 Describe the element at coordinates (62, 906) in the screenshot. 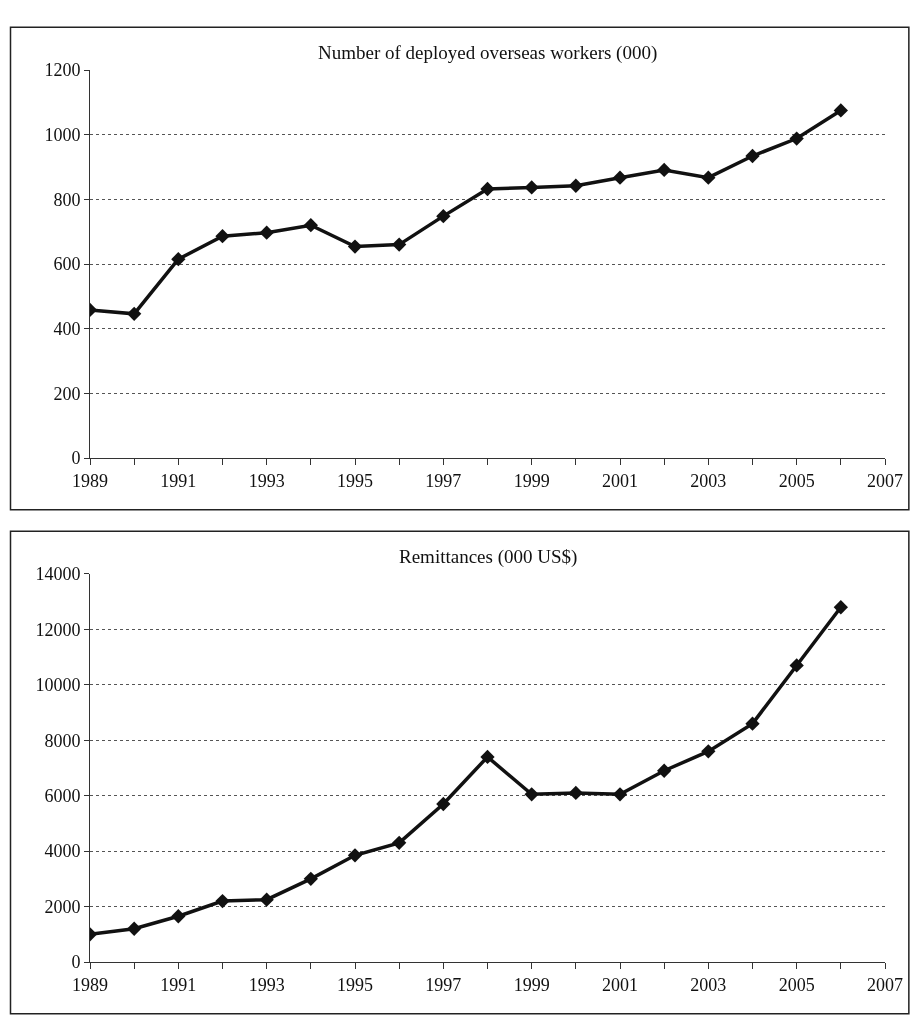

I see `y-tick-label: 2000` at that location.